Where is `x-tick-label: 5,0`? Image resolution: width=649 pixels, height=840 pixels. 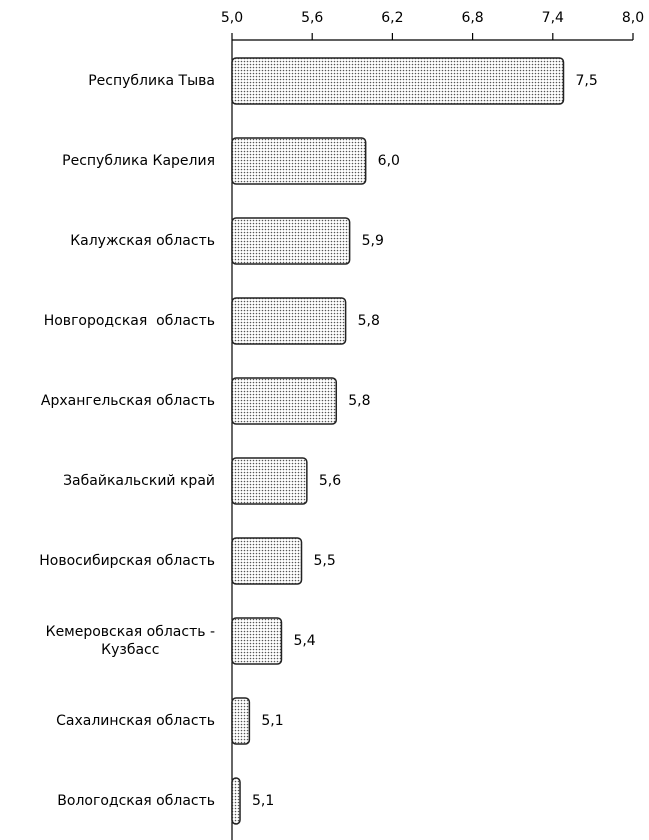 x-tick-label: 5,0 is located at coordinates (232, 18).